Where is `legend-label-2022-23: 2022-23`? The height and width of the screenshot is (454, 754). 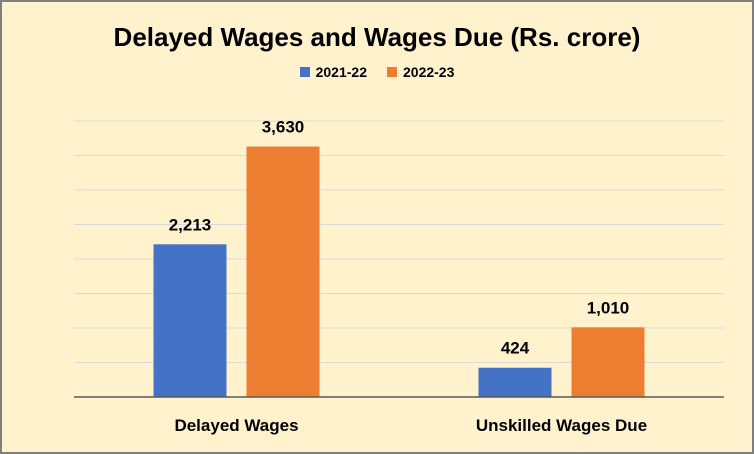
legend-label-2022-23: 2022-23 is located at coordinates (429, 72).